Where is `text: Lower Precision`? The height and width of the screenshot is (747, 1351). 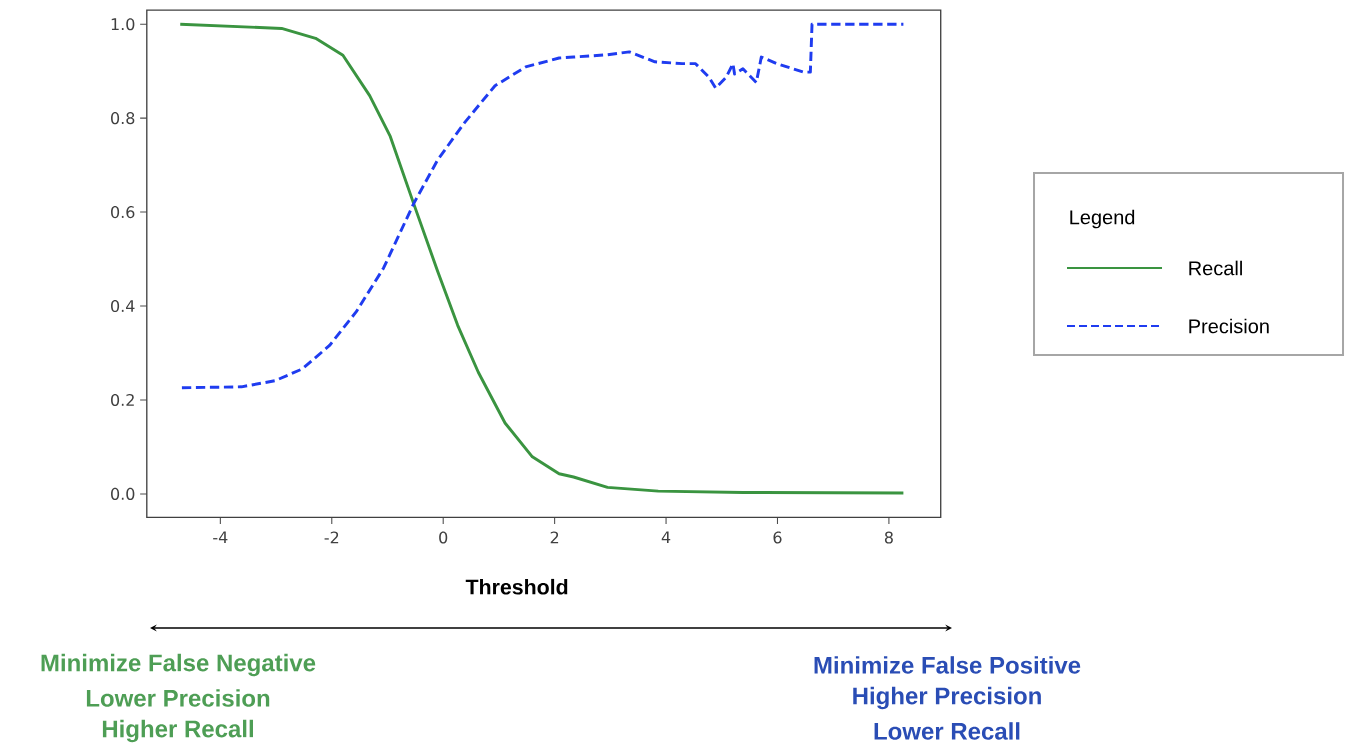 text: Lower Precision is located at coordinates (178, 698).